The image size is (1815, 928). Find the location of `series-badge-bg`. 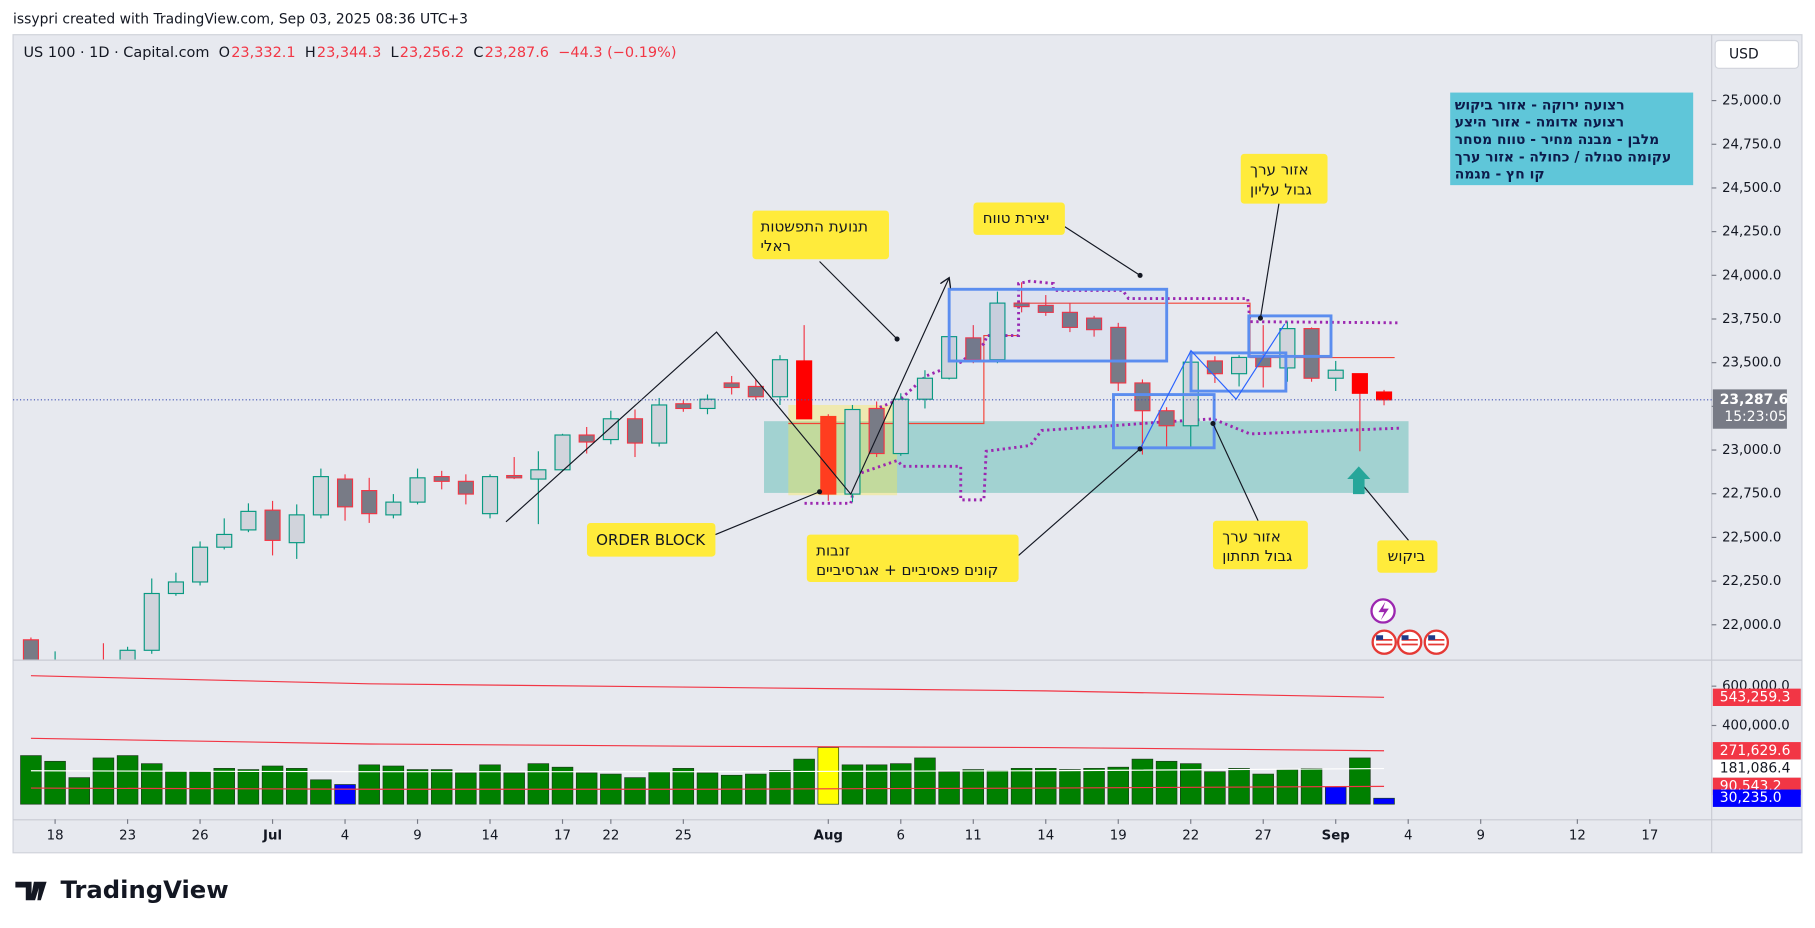

series-badge-bg is located at coordinates (1756, 697).